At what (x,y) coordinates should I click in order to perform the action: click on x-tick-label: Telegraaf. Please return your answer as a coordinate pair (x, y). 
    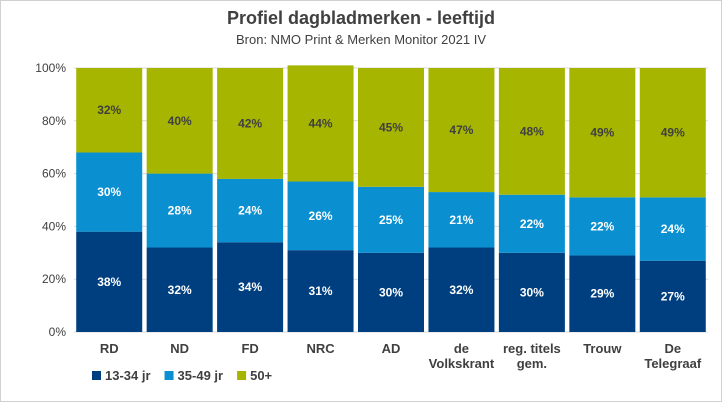
    Looking at the image, I should click on (673, 363).